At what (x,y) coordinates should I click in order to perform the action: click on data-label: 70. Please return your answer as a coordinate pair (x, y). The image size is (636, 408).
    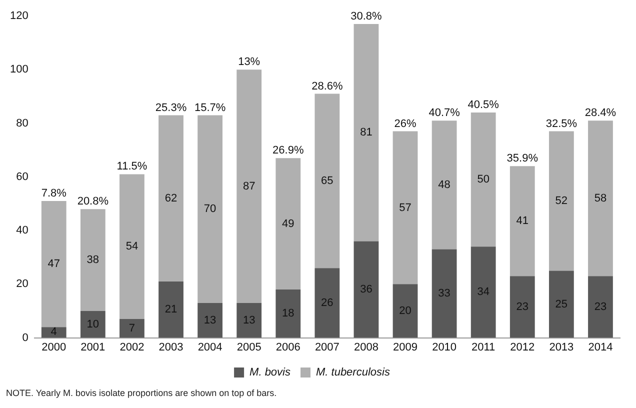
    Looking at the image, I should click on (210, 209).